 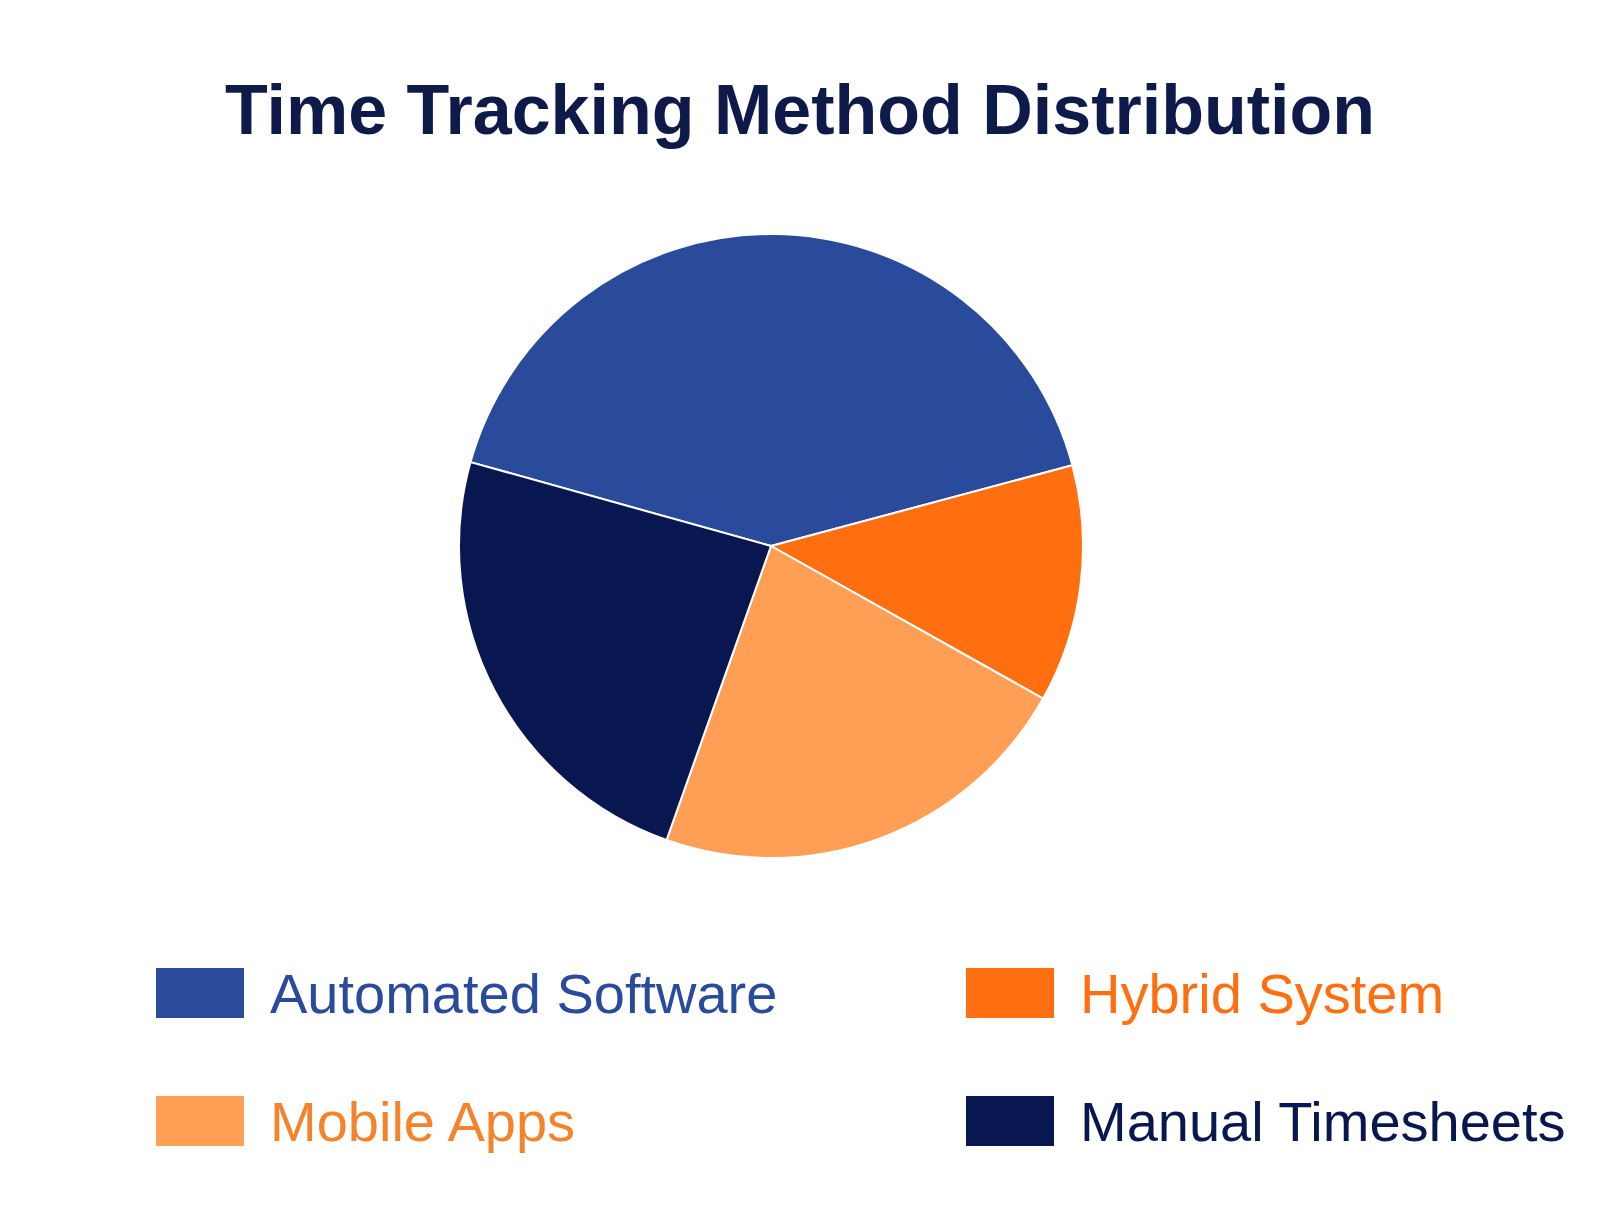 I want to click on legend-label: Hybrid System, so click(x=1262, y=993).